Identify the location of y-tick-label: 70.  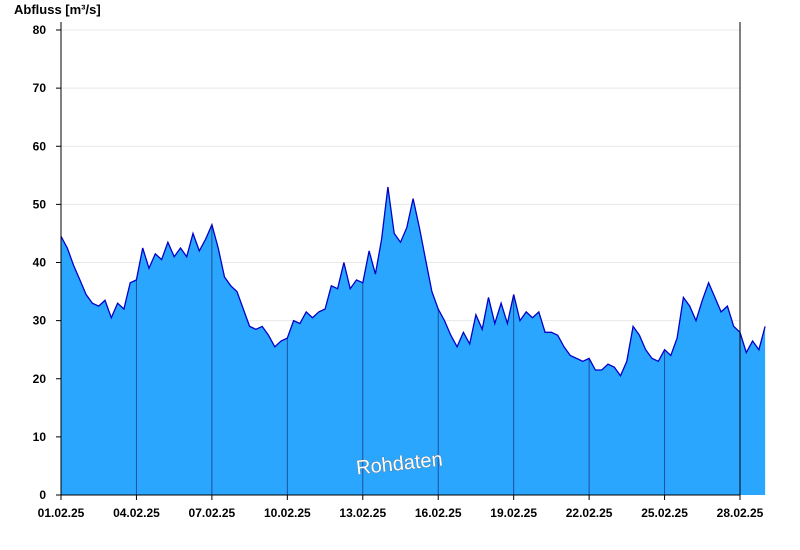
(40, 88).